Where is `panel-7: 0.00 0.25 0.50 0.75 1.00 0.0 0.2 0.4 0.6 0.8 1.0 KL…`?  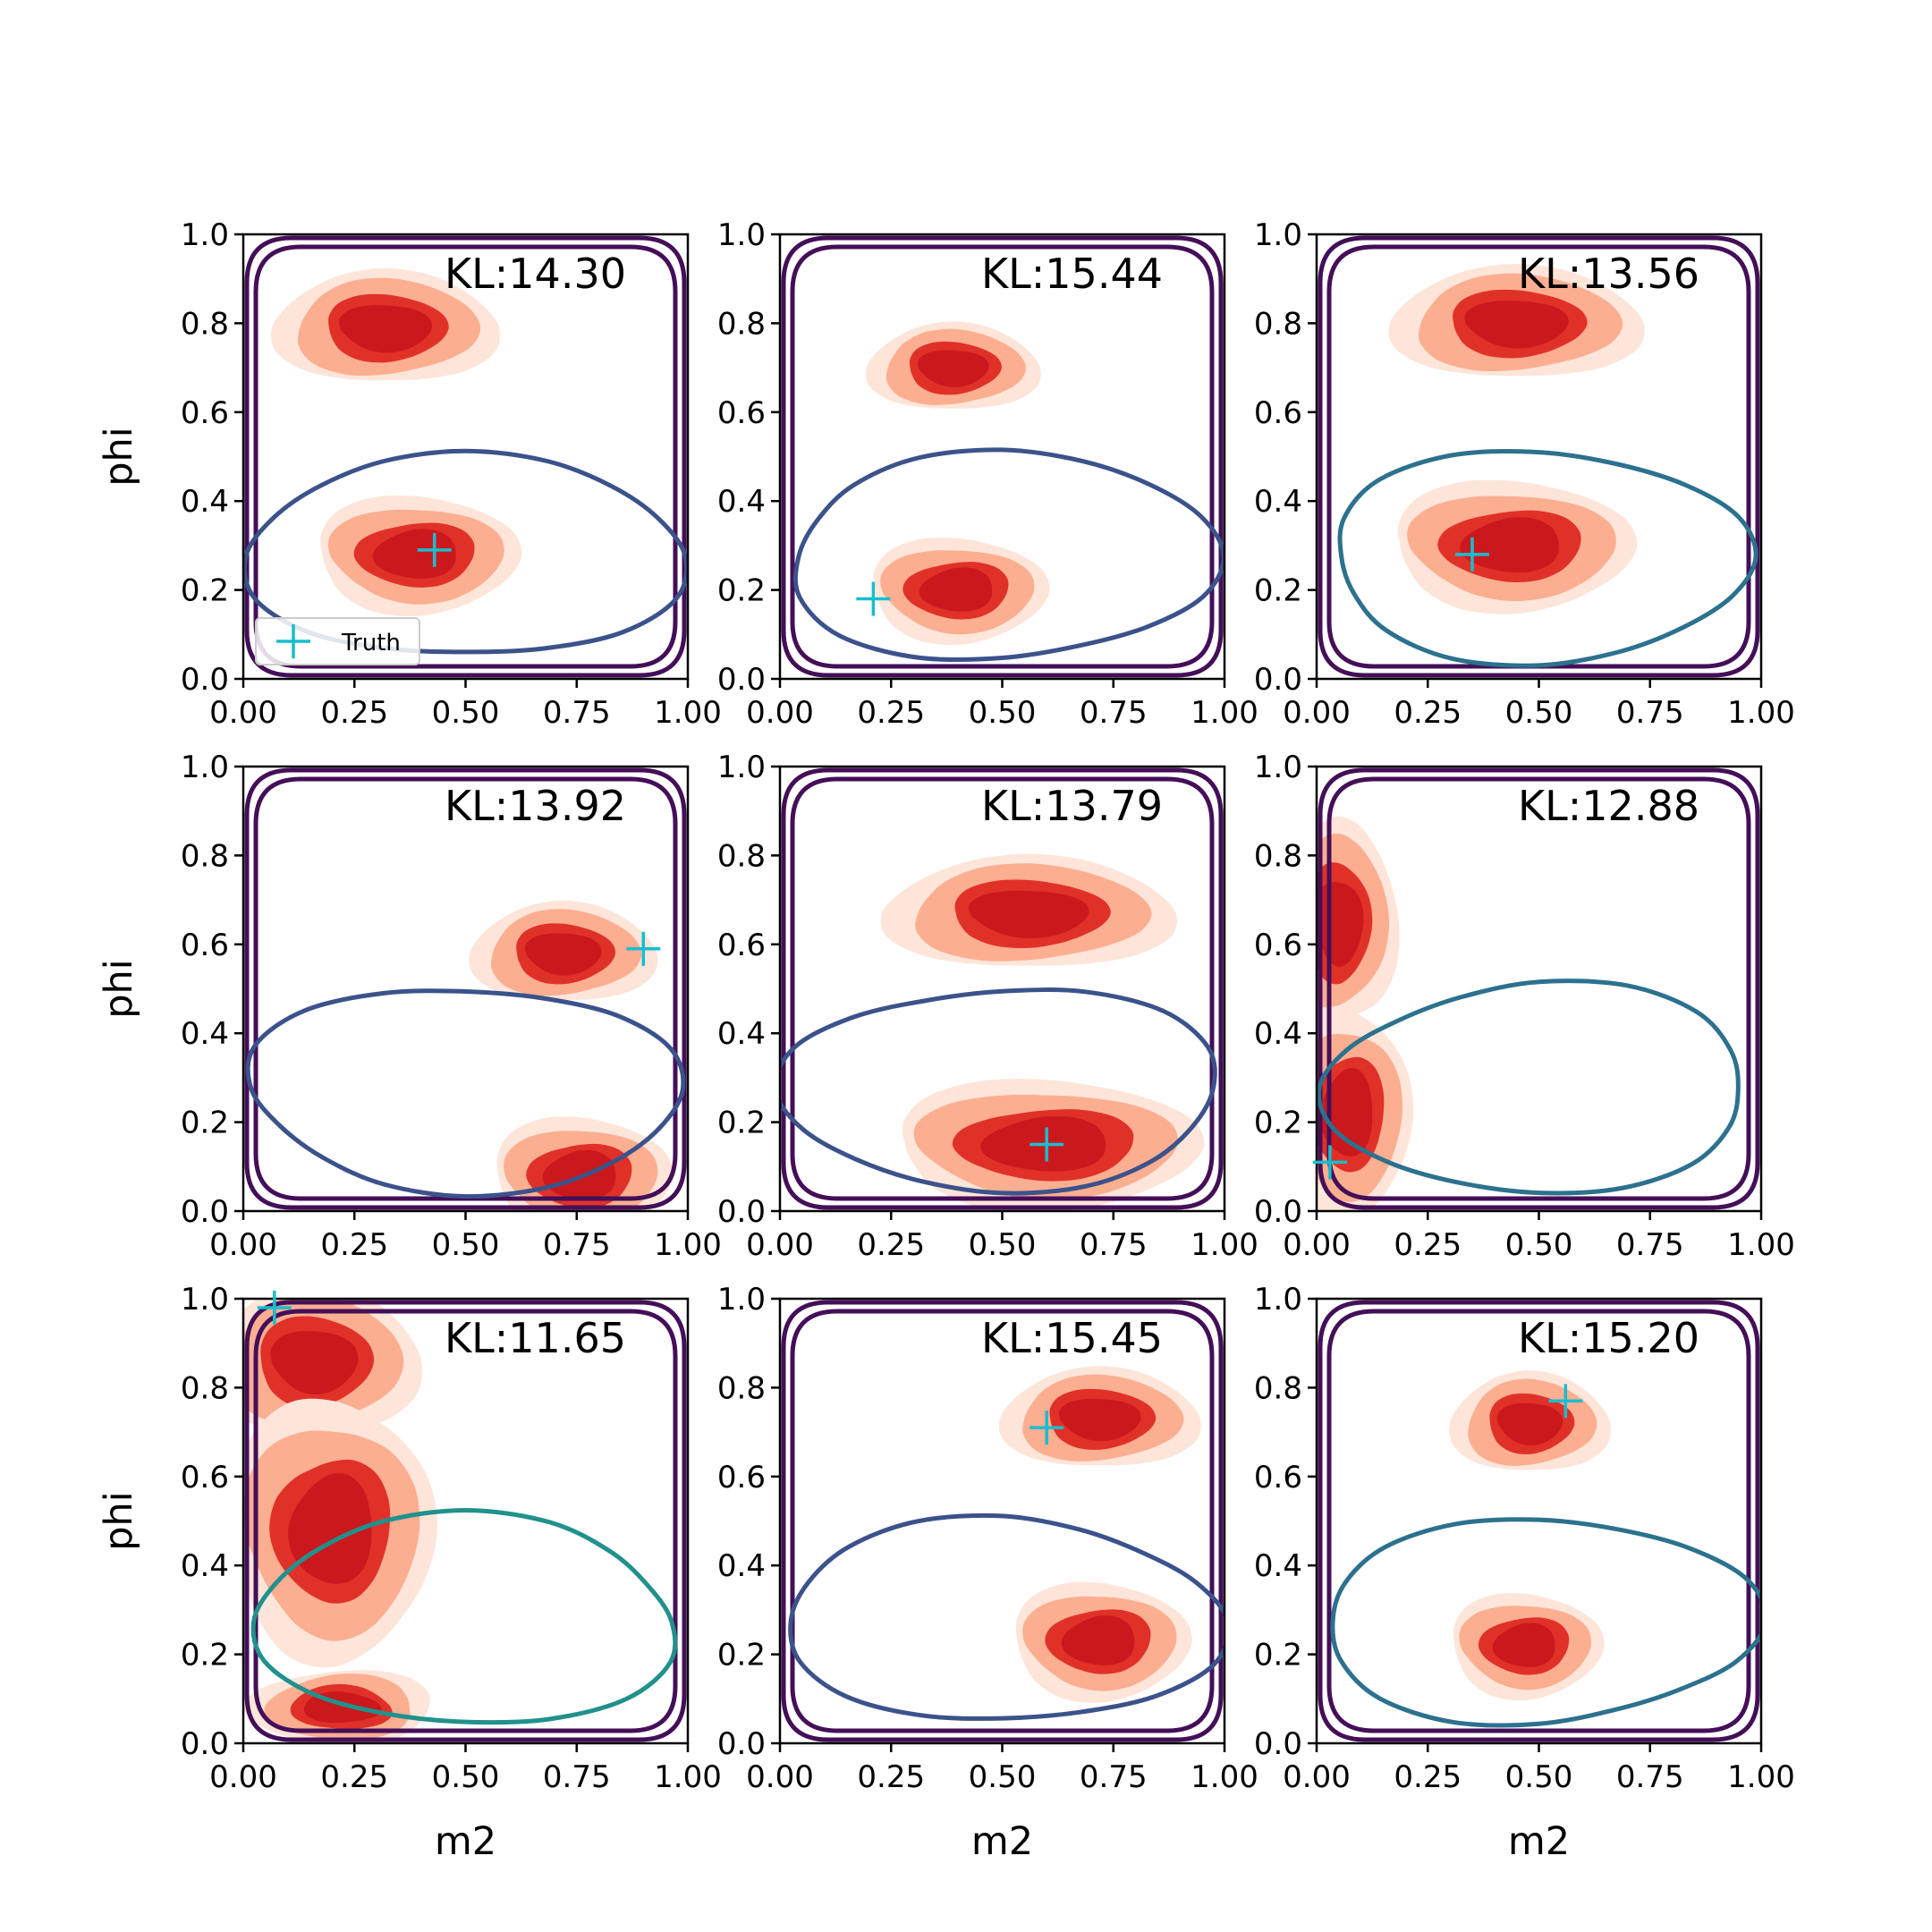 panel-7: 0.00 0.25 0.50 0.75 1.00 0.0 0.2 0.4 0.6 0.8 1.0 KL… is located at coordinates (451, 1538).